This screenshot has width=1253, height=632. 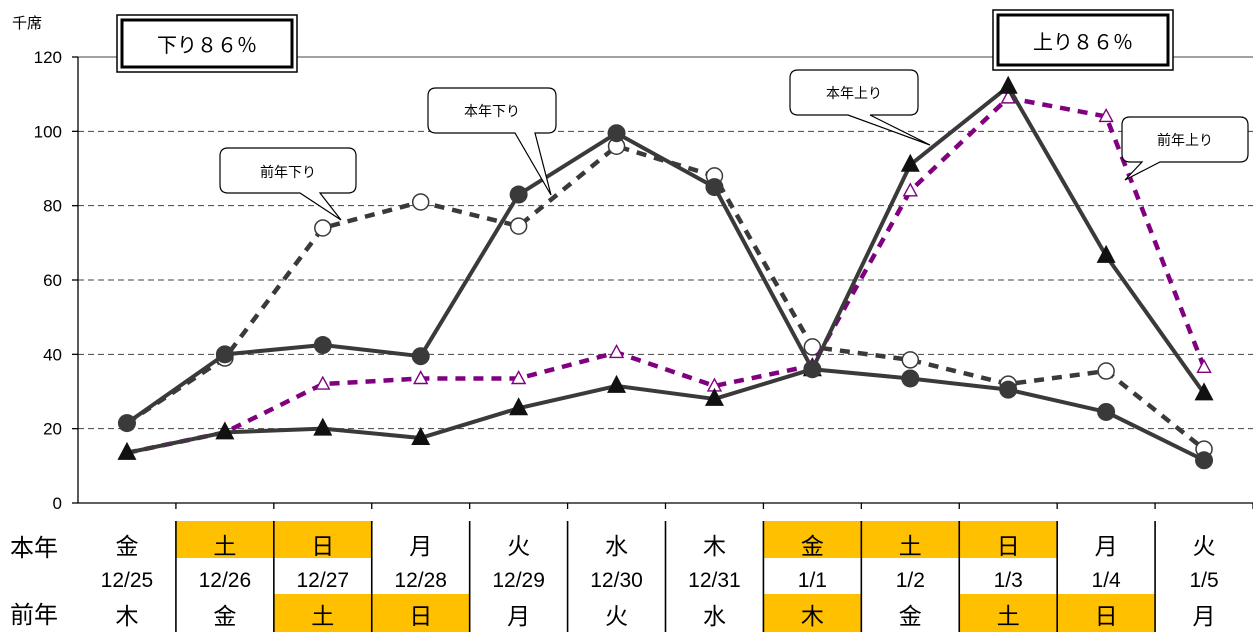 I want to click on date-label: 1/1, so click(x=812, y=580).